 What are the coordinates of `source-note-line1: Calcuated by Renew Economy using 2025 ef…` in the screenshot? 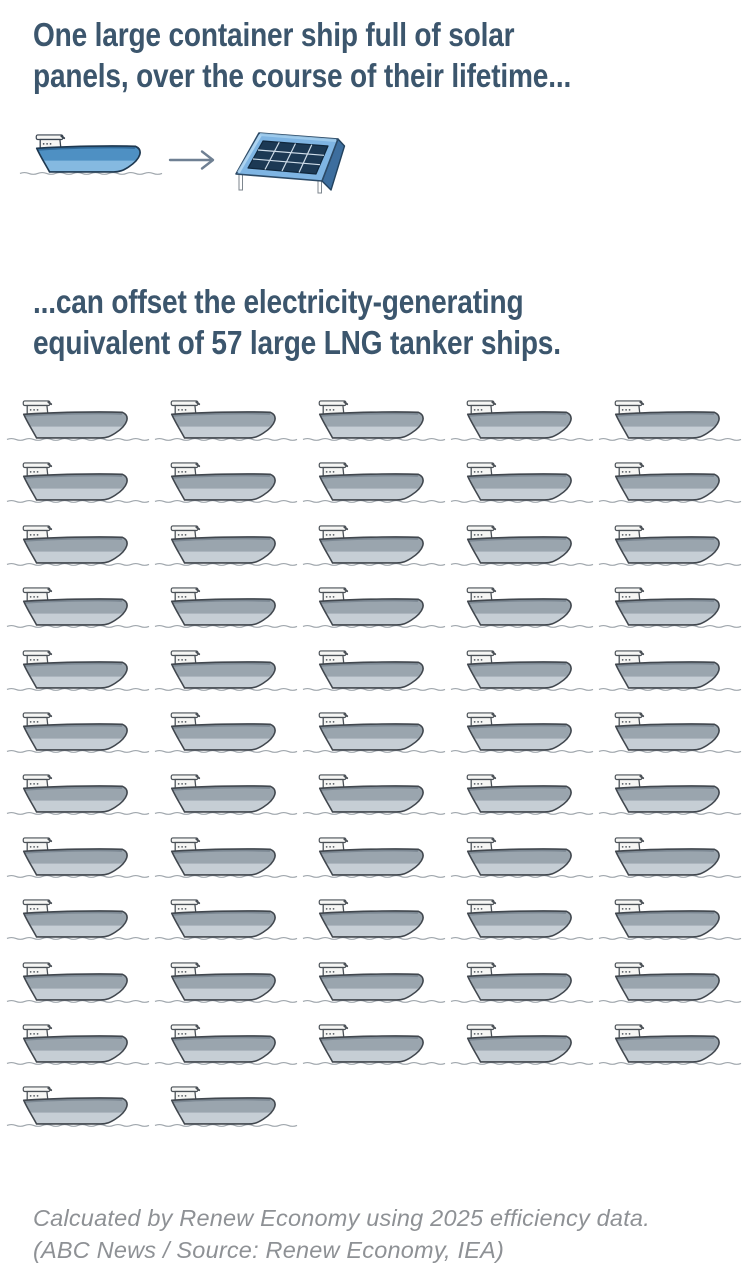 It's located at (341, 1218).